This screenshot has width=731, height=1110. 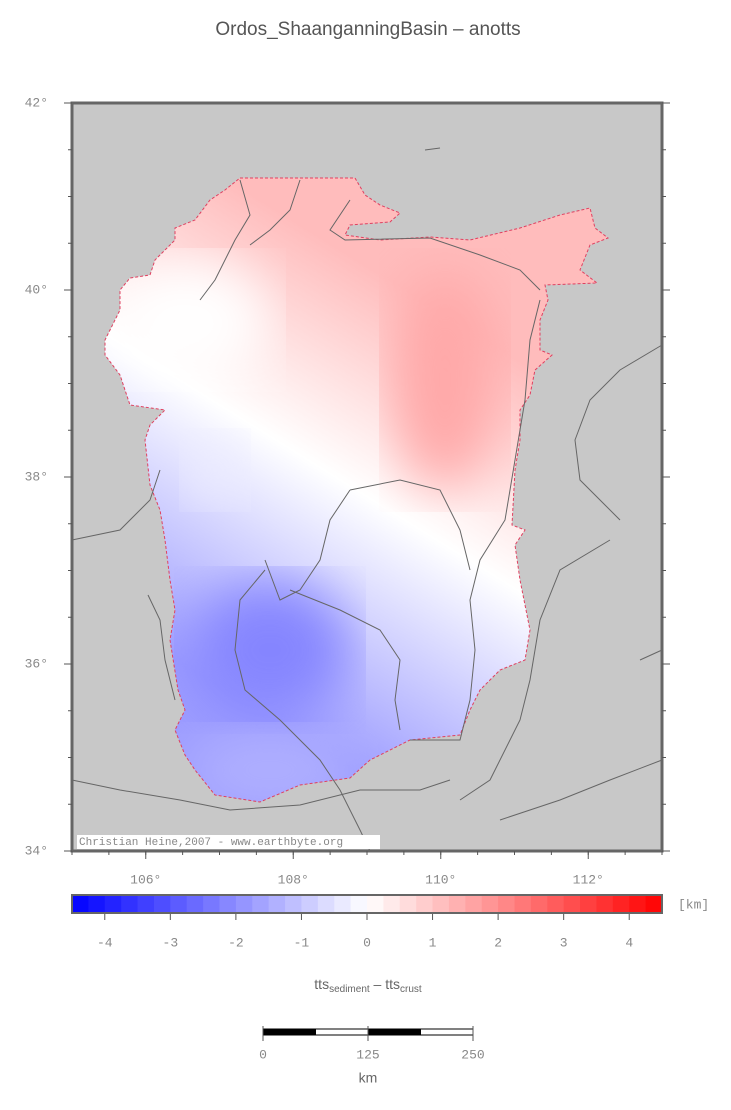 I want to click on lon-label: 106°, so click(x=145, y=879).